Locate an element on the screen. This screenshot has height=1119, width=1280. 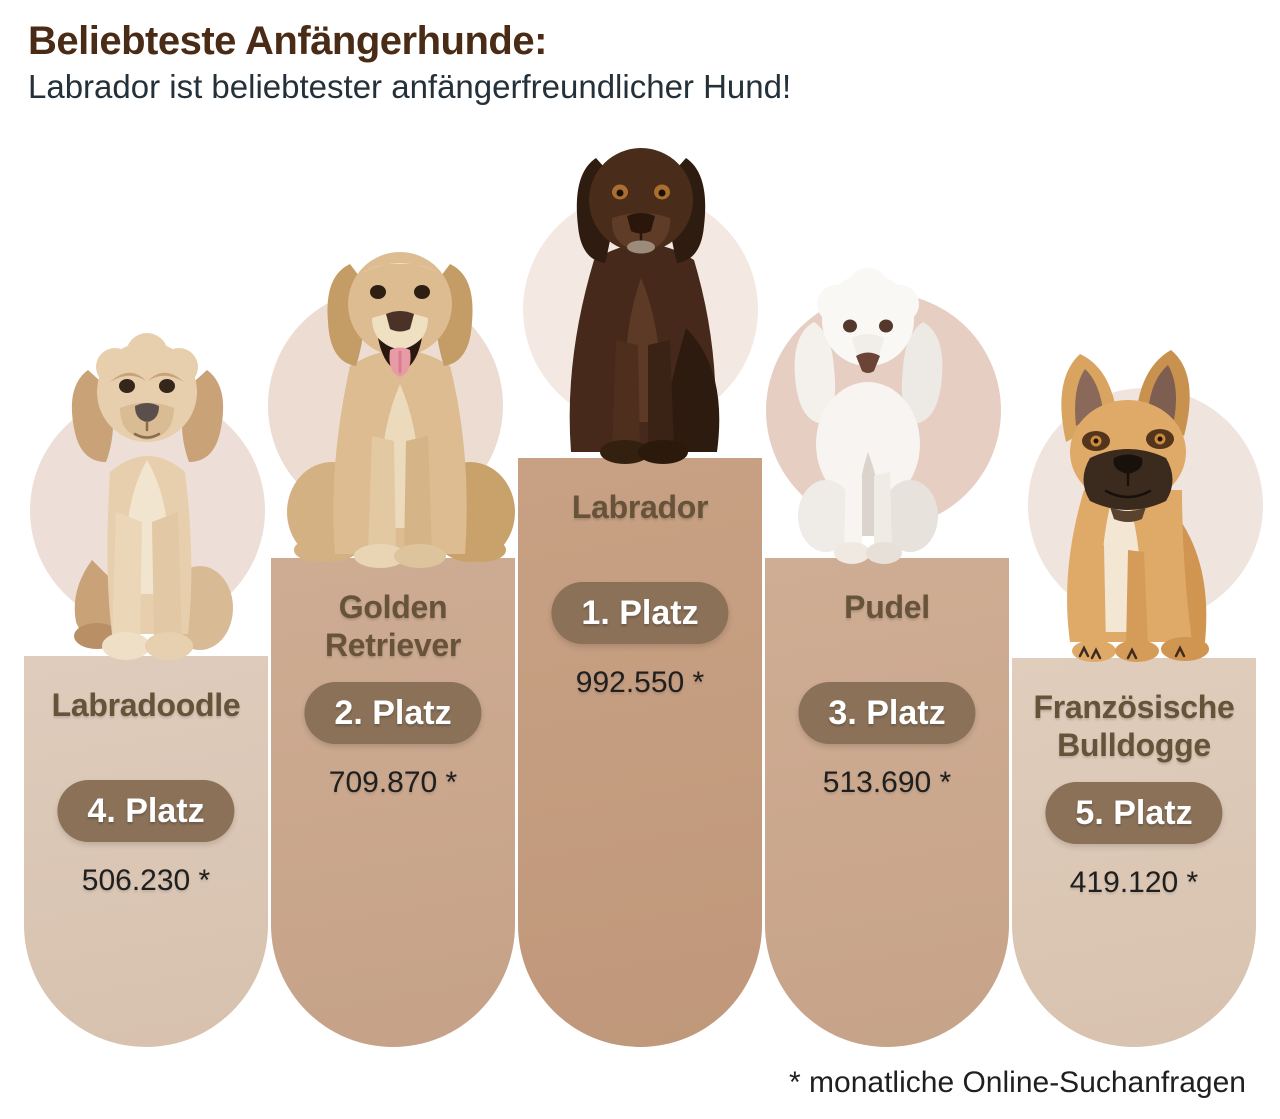
pudel-dog-illustration is located at coordinates (868, 416).